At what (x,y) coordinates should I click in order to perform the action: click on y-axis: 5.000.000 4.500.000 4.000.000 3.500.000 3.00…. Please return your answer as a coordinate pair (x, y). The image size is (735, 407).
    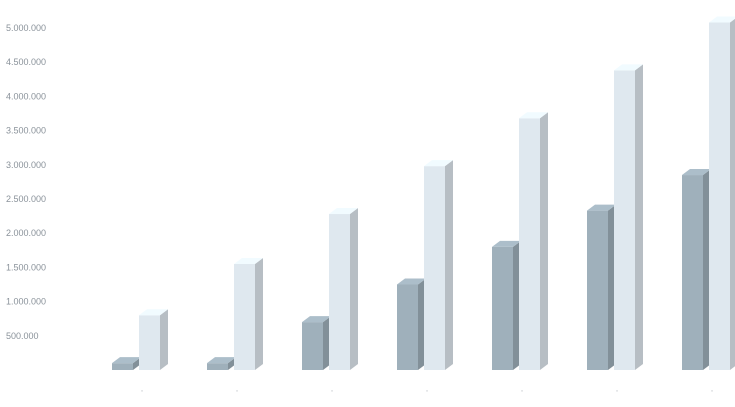
    Looking at the image, I should click on (26, 182).